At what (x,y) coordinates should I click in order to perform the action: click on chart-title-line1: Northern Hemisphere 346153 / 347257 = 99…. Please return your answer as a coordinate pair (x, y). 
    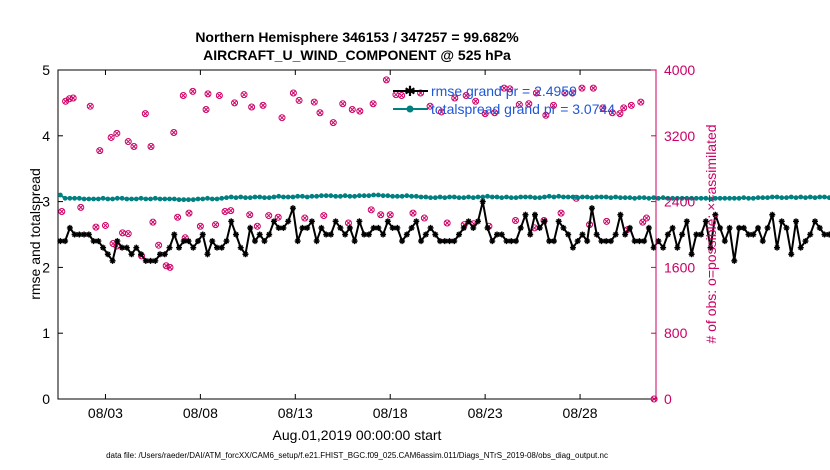
    Looking at the image, I should click on (357, 37).